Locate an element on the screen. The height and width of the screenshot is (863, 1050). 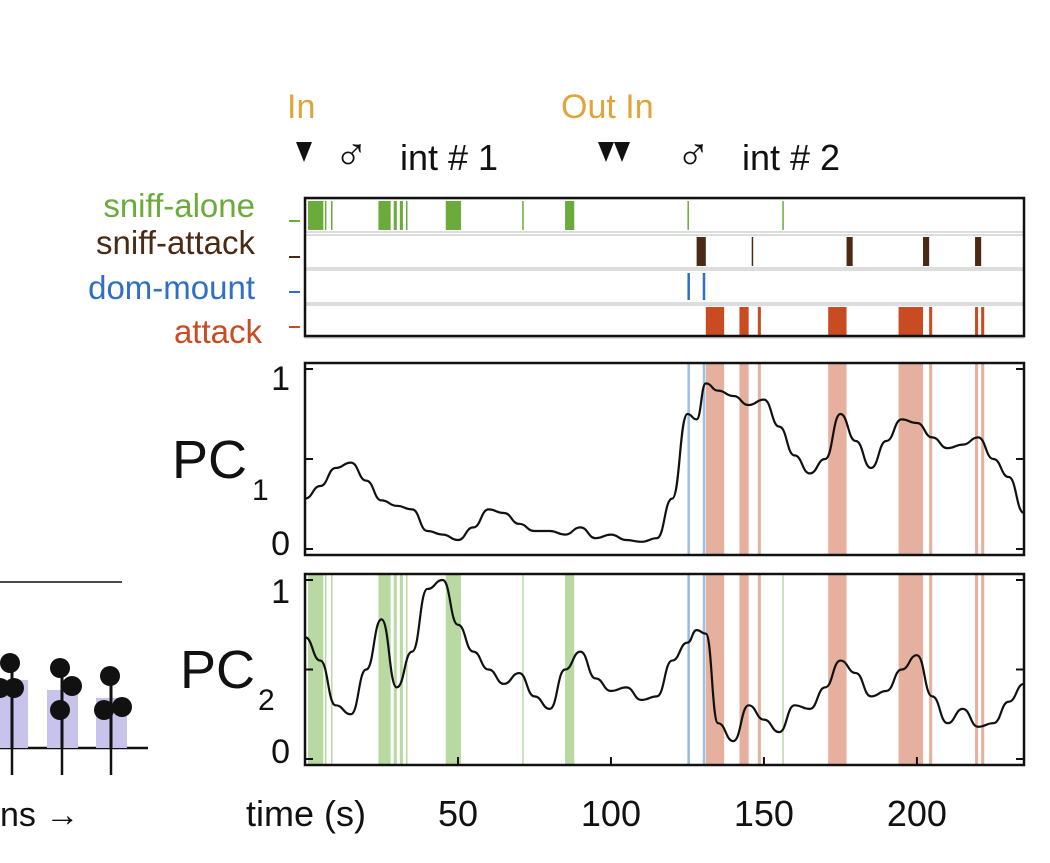
pc2-ytick-label: 1 is located at coordinates (280, 592).